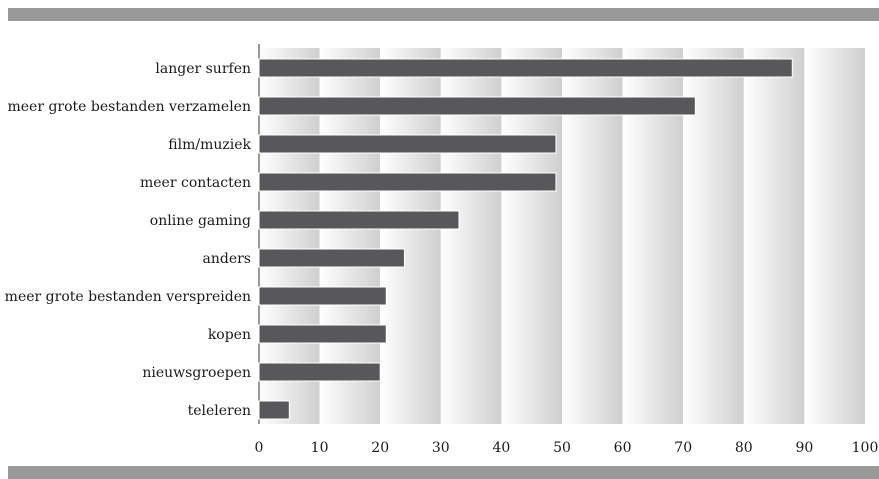  I want to click on top-rule, so click(443, 14).